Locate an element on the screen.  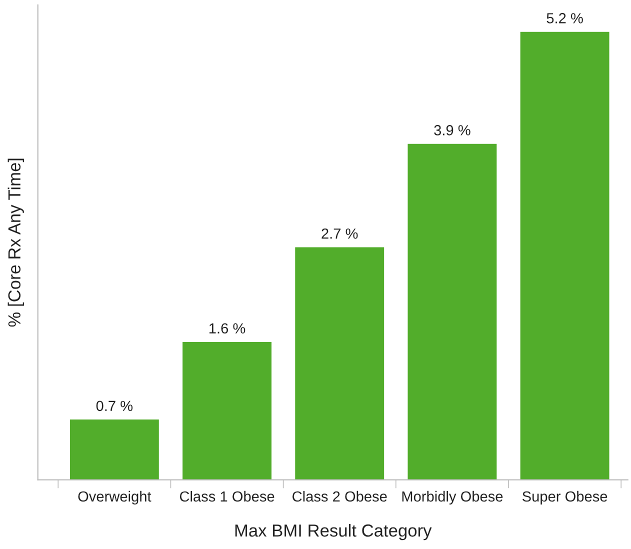
x-tick-label: Morbidly Obese is located at coordinates (452, 497).